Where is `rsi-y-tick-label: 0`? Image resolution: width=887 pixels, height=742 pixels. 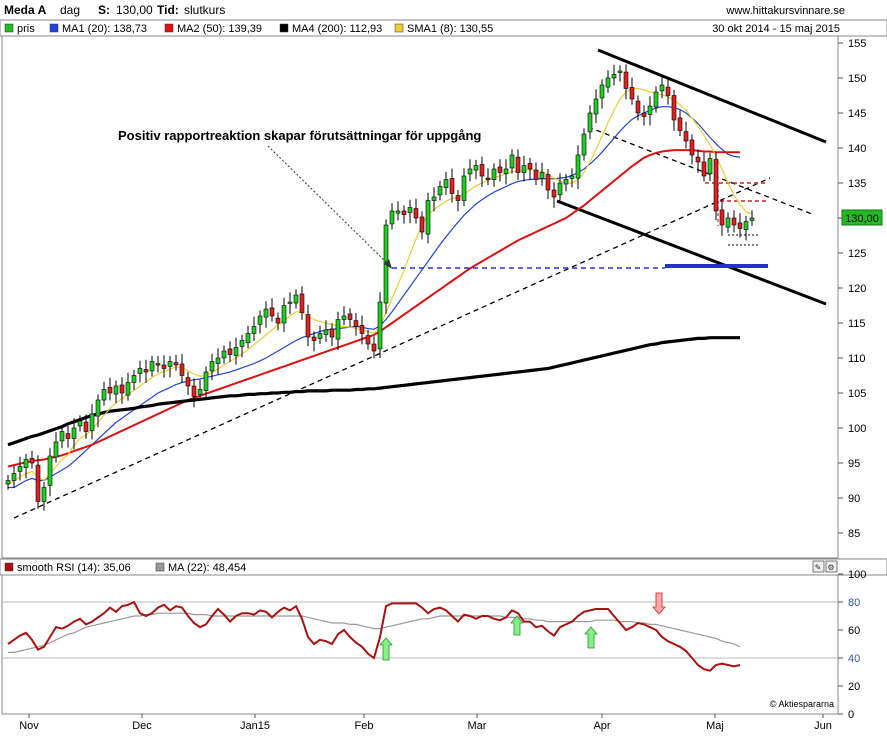
rsi-y-tick-label: 0 is located at coordinates (851, 715).